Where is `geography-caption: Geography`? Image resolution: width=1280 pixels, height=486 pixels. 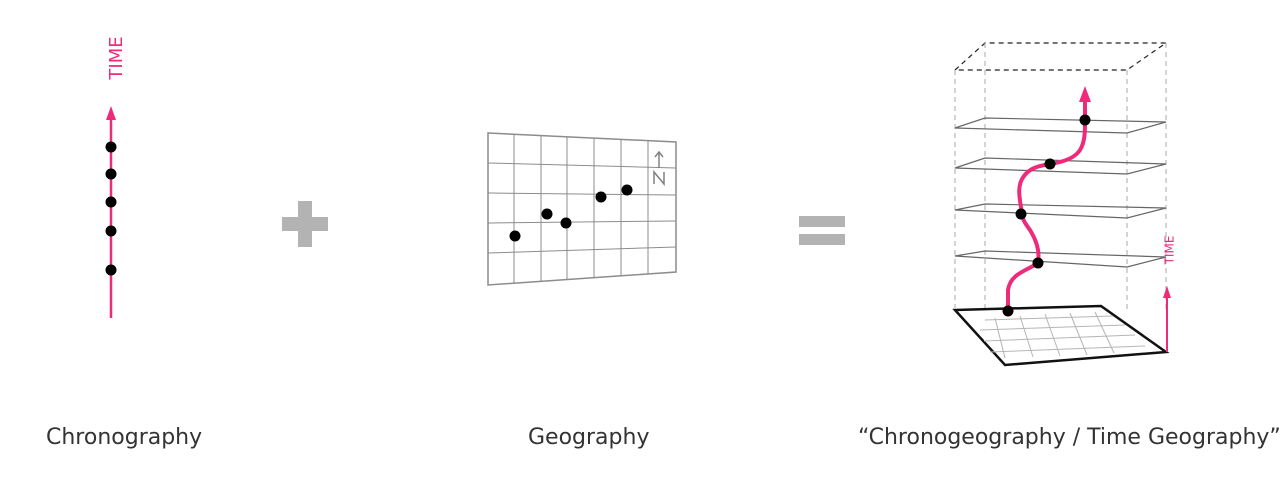 geography-caption: Geography is located at coordinates (588, 437).